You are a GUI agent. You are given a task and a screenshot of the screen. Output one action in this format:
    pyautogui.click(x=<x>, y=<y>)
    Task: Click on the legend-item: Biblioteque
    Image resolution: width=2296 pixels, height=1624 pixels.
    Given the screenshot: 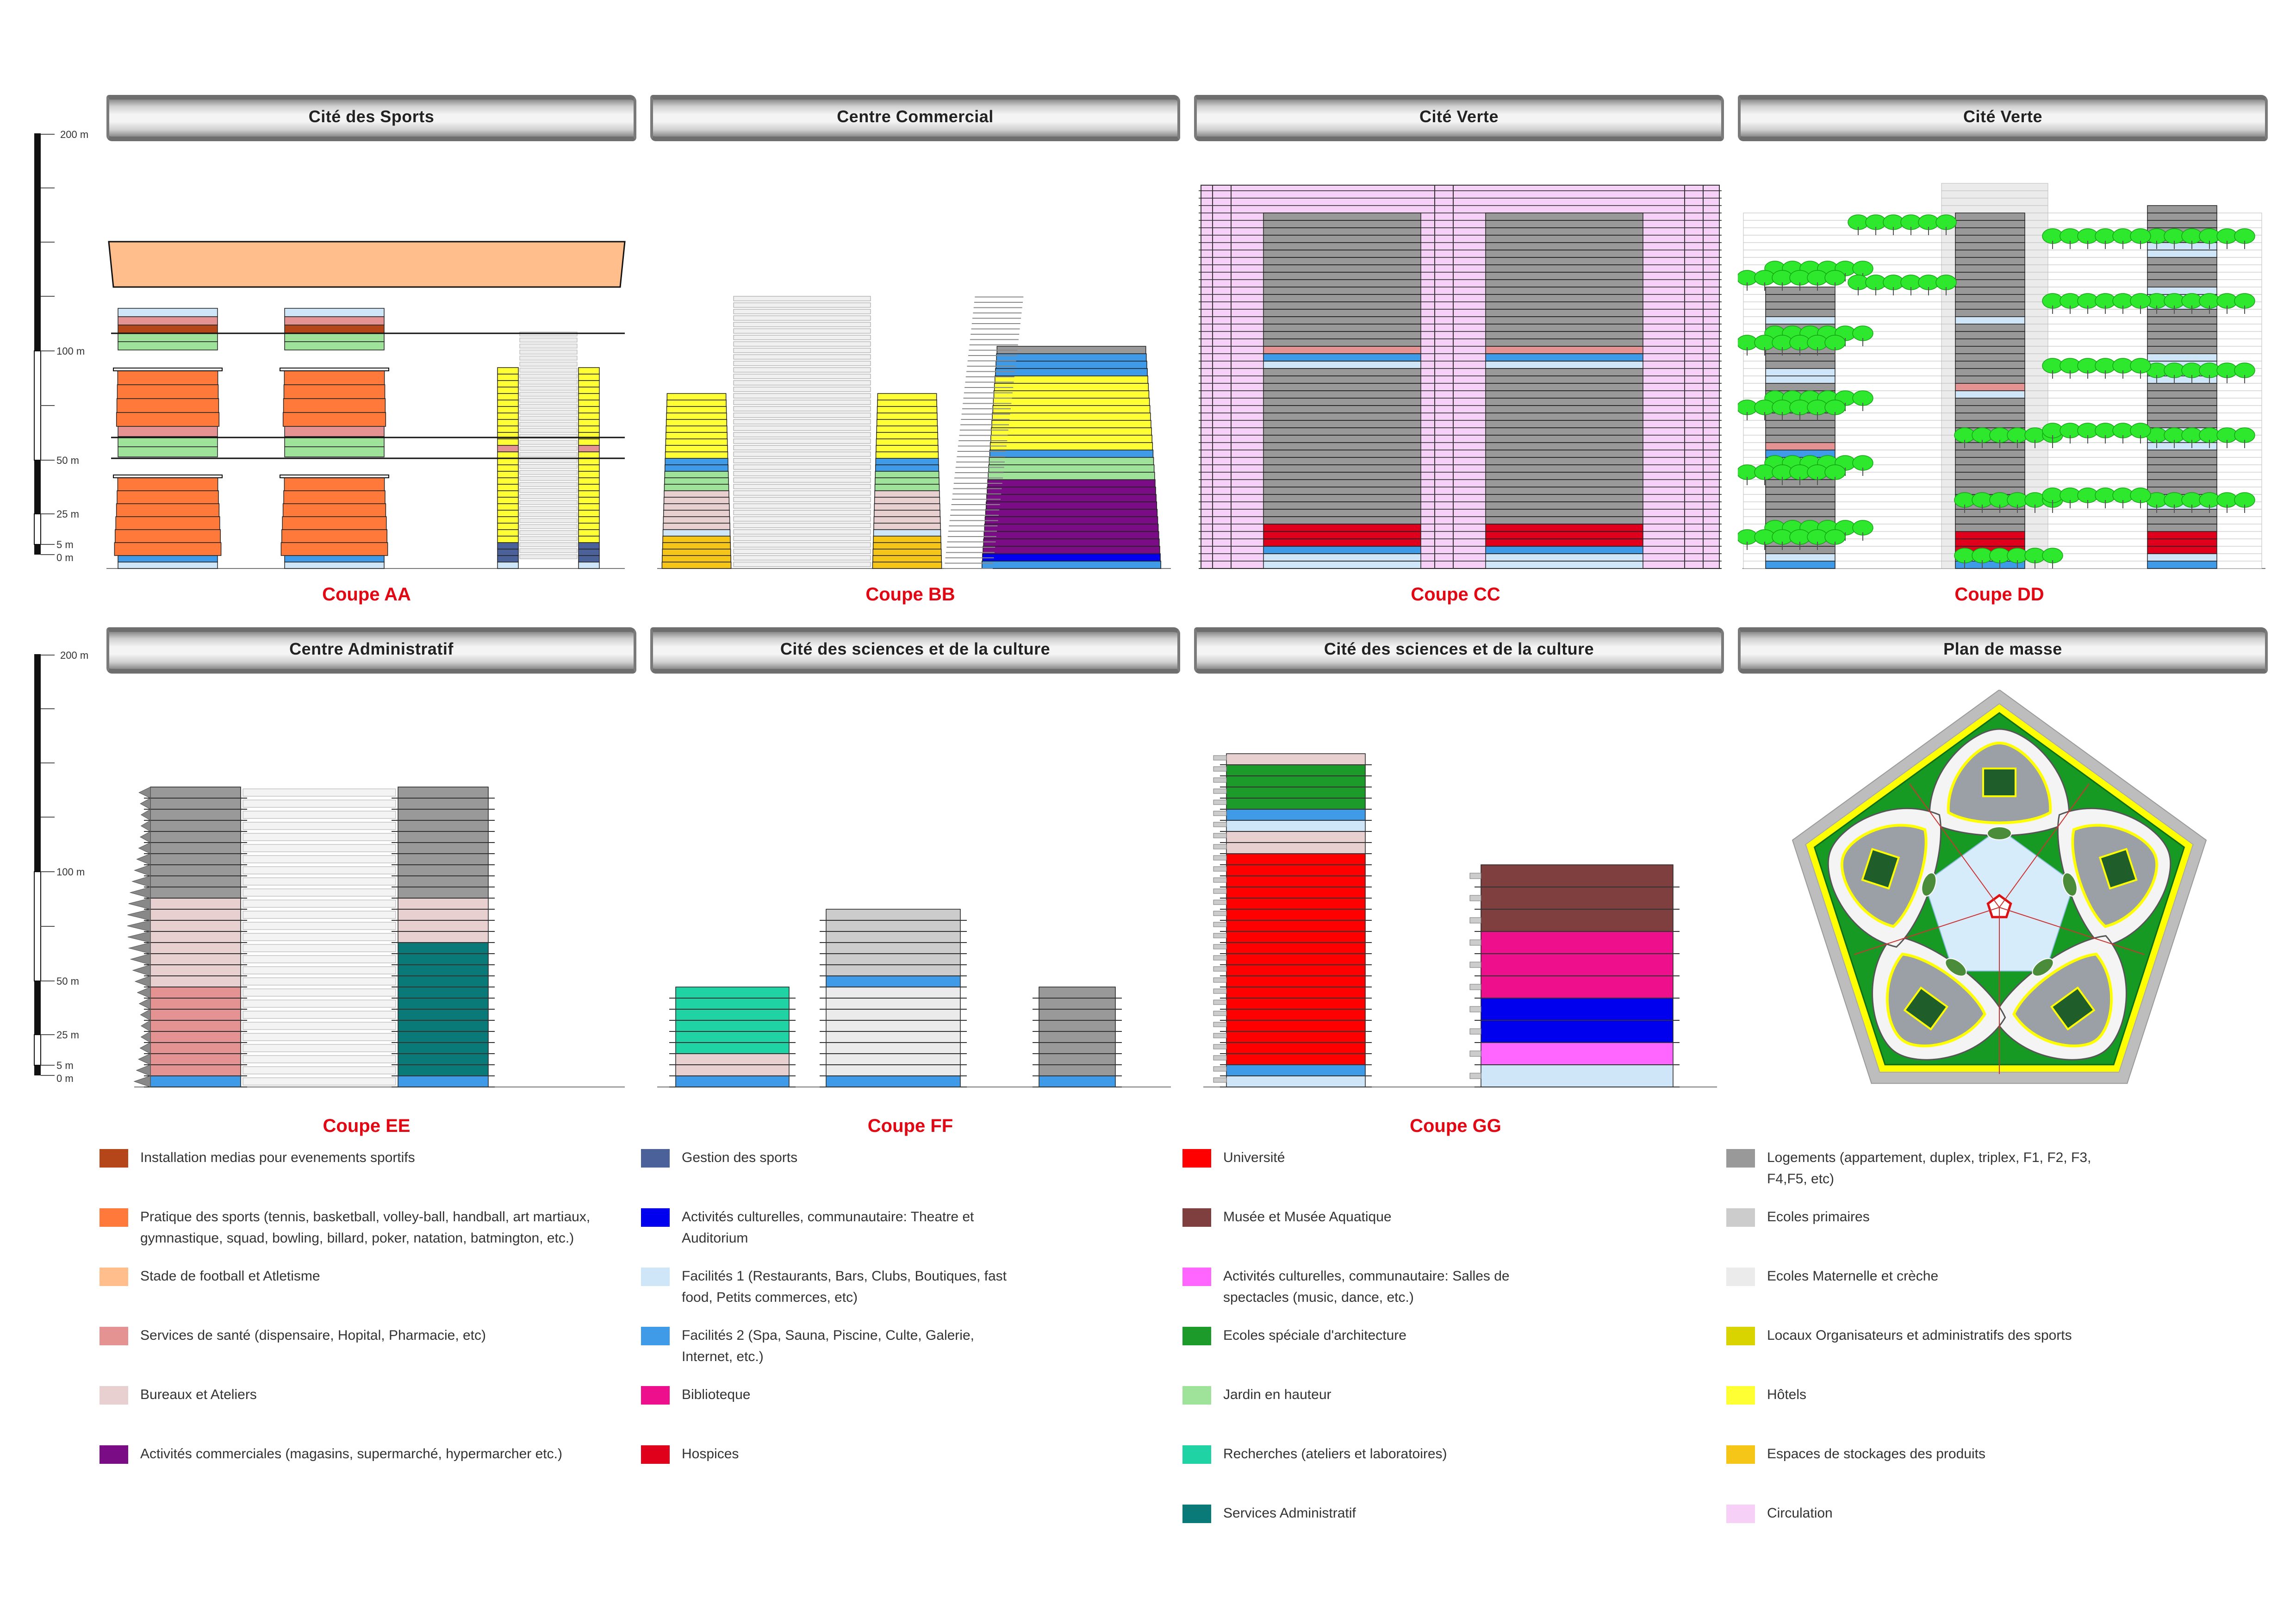 What is the action you would take?
    pyautogui.click(x=895, y=1409)
    